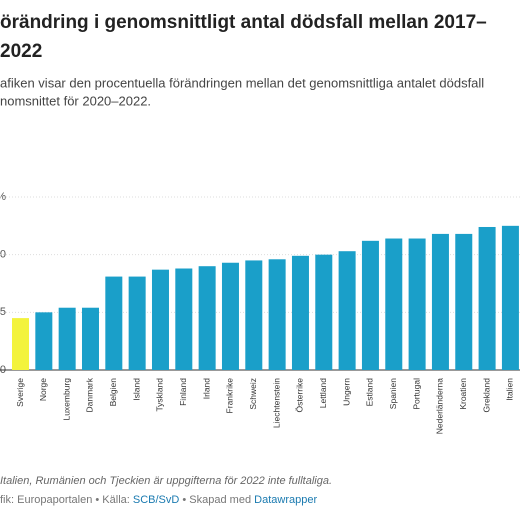 This screenshot has height=512, width=520. What do you see at coordinates (21, 51) in the screenshot?
I see `chart-title: 2022` at bounding box center [21, 51].